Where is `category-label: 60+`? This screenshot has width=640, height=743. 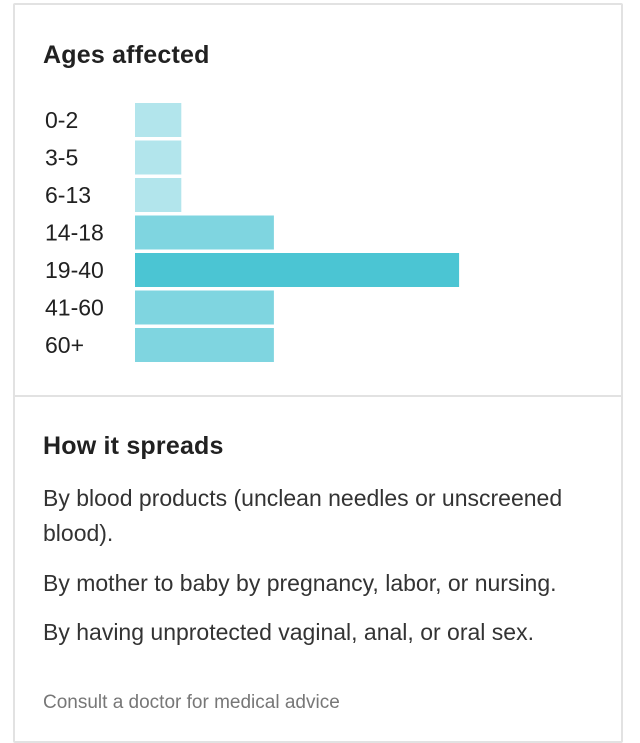
category-label: 60+ is located at coordinates (64, 345).